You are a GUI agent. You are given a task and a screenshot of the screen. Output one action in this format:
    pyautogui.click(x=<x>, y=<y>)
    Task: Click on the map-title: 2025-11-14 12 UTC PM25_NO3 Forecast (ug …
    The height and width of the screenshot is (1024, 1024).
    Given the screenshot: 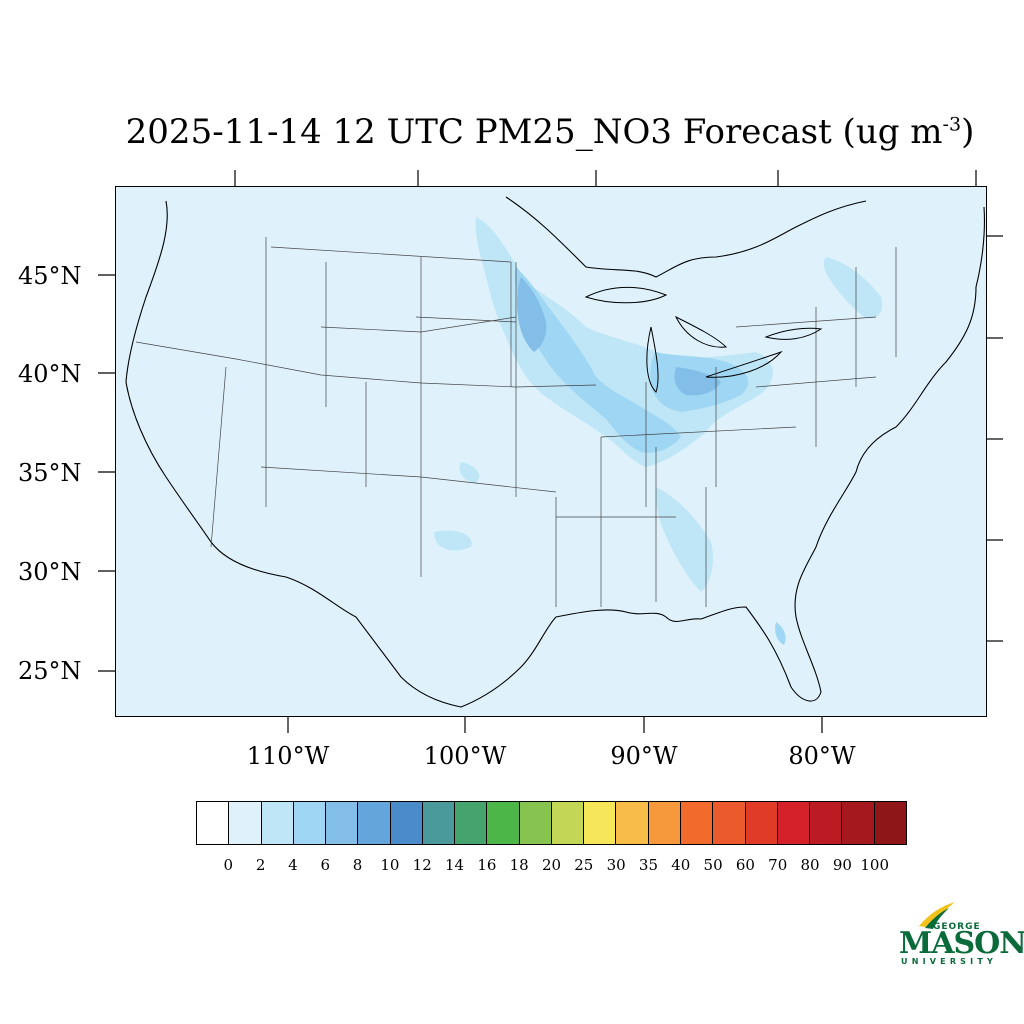 What is the action you would take?
    pyautogui.click(x=512, y=132)
    